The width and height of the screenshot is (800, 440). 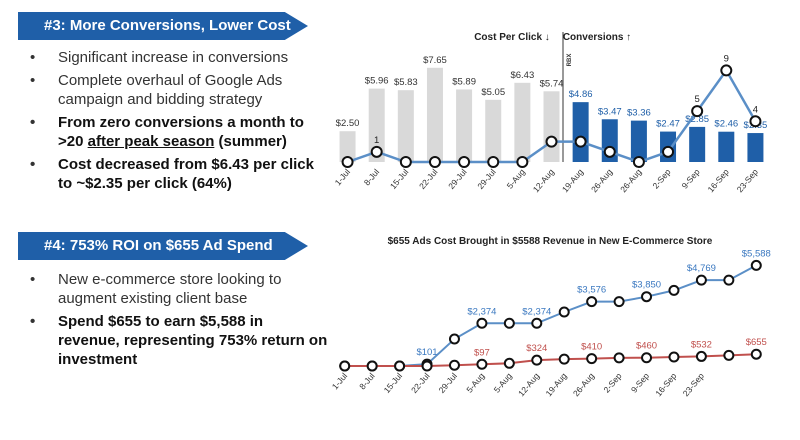 I want to click on data-label: $4,769, so click(x=701, y=268).